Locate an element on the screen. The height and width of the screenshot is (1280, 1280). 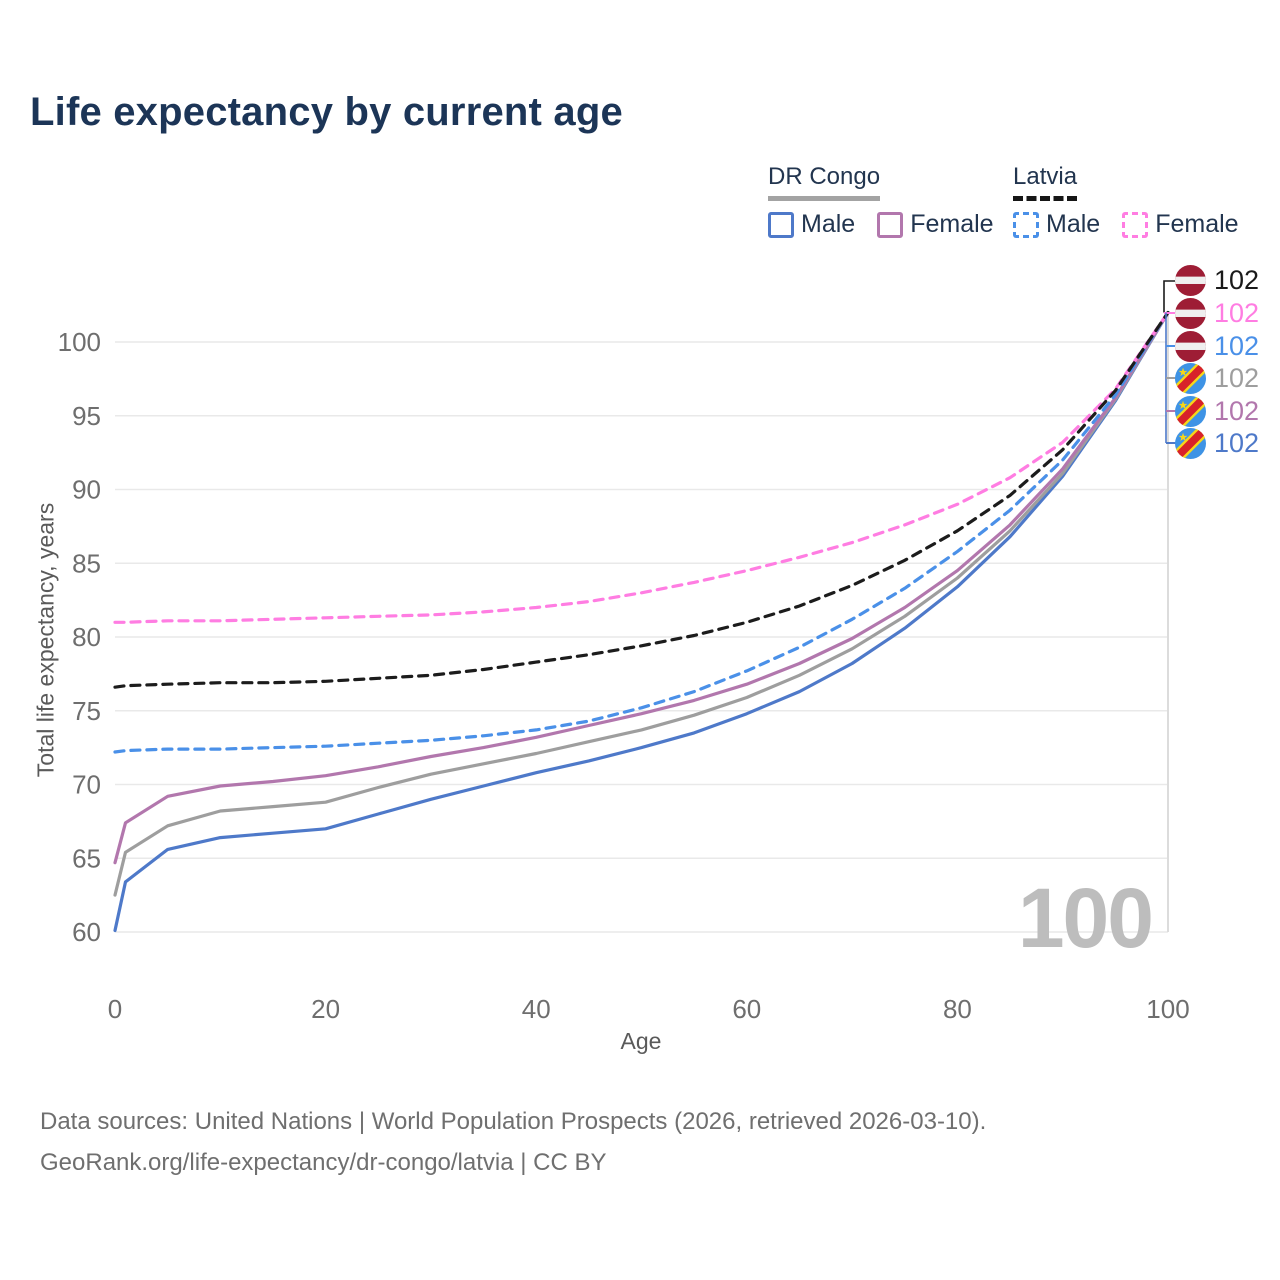
y-tick-label: 95 is located at coordinates (86, 416).